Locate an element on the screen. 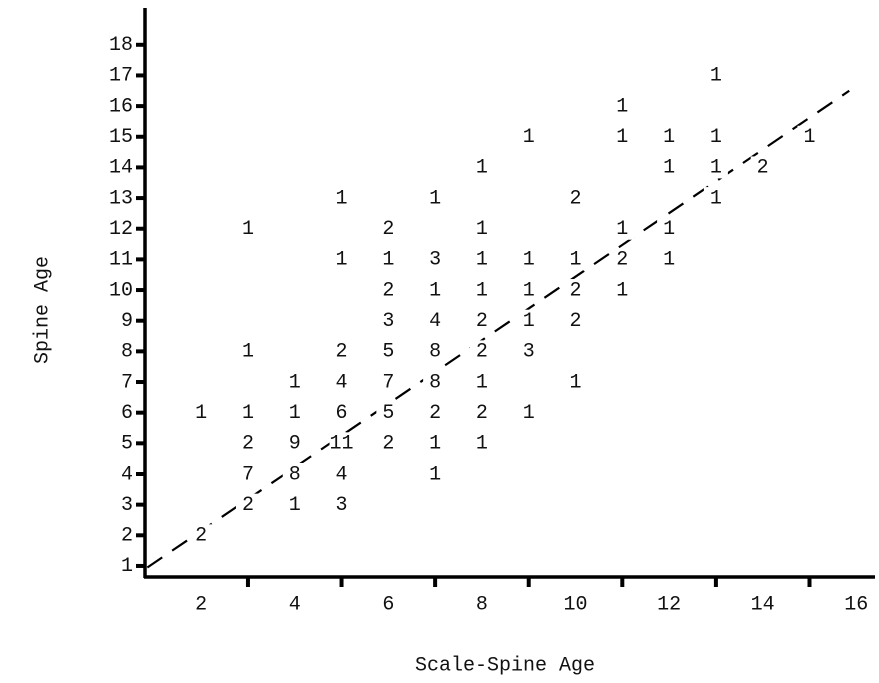 The height and width of the screenshot is (683, 879). y-tick-label: 16 is located at coordinates (121, 106).